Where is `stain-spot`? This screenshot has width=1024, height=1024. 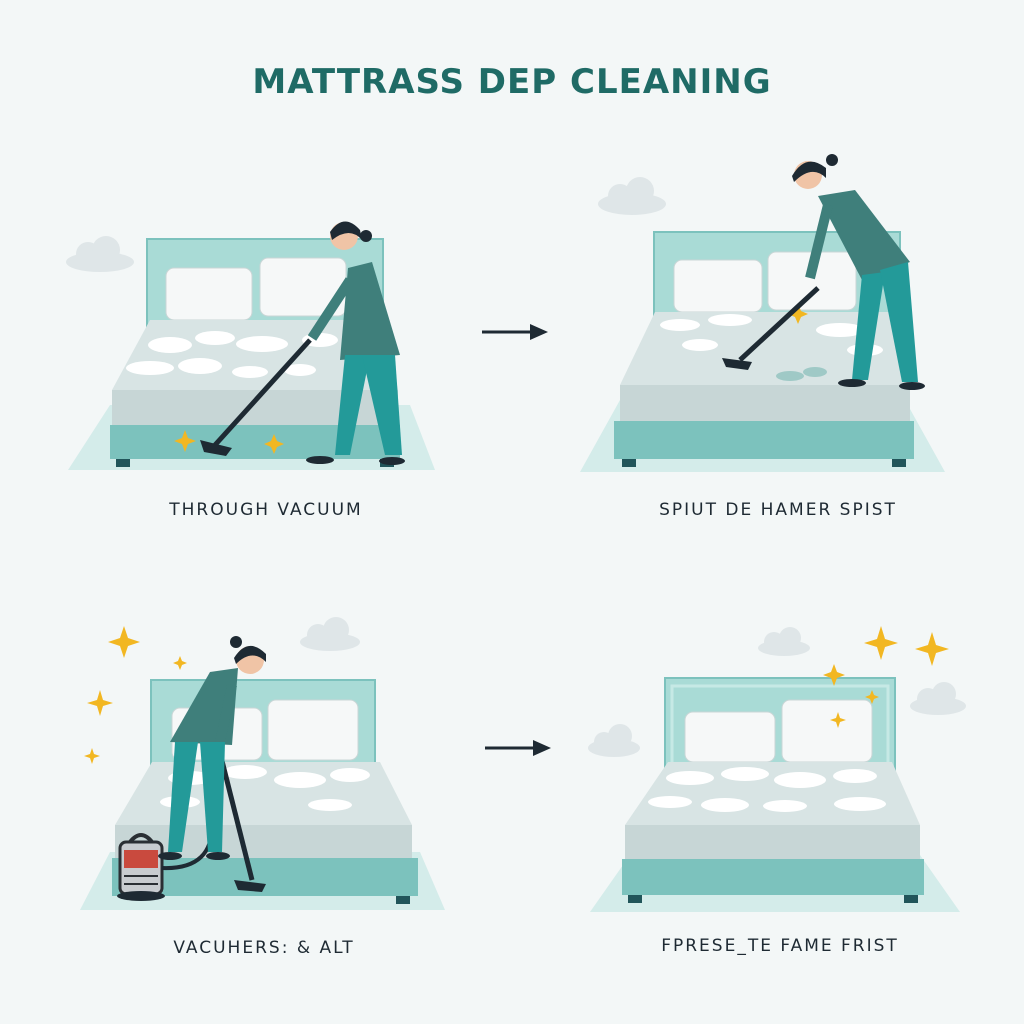
stain-spot is located at coordinates (801, 374).